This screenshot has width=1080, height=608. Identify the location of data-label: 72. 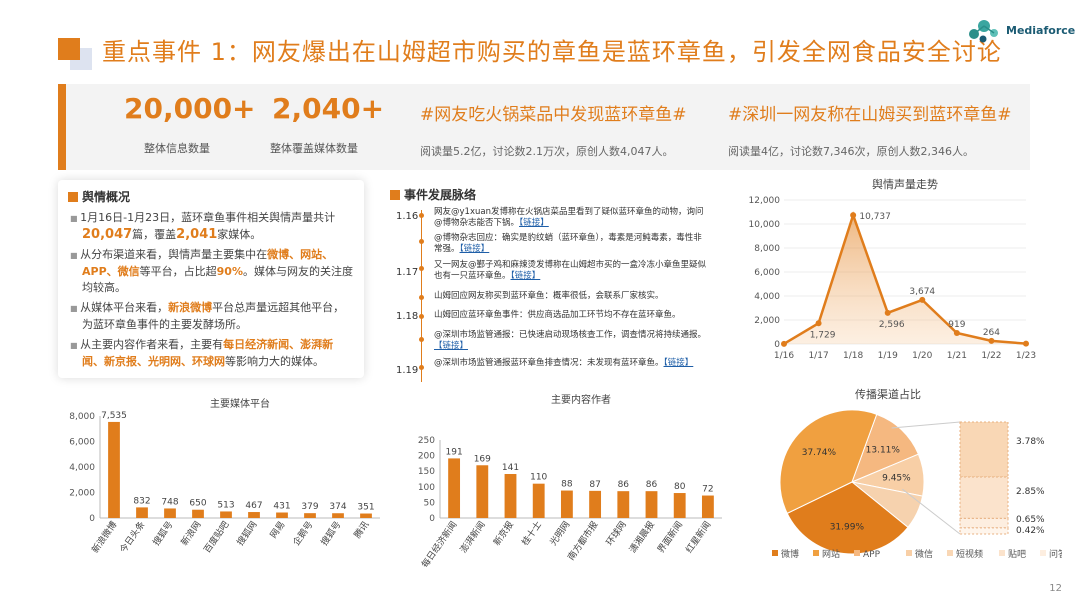
(707, 490).